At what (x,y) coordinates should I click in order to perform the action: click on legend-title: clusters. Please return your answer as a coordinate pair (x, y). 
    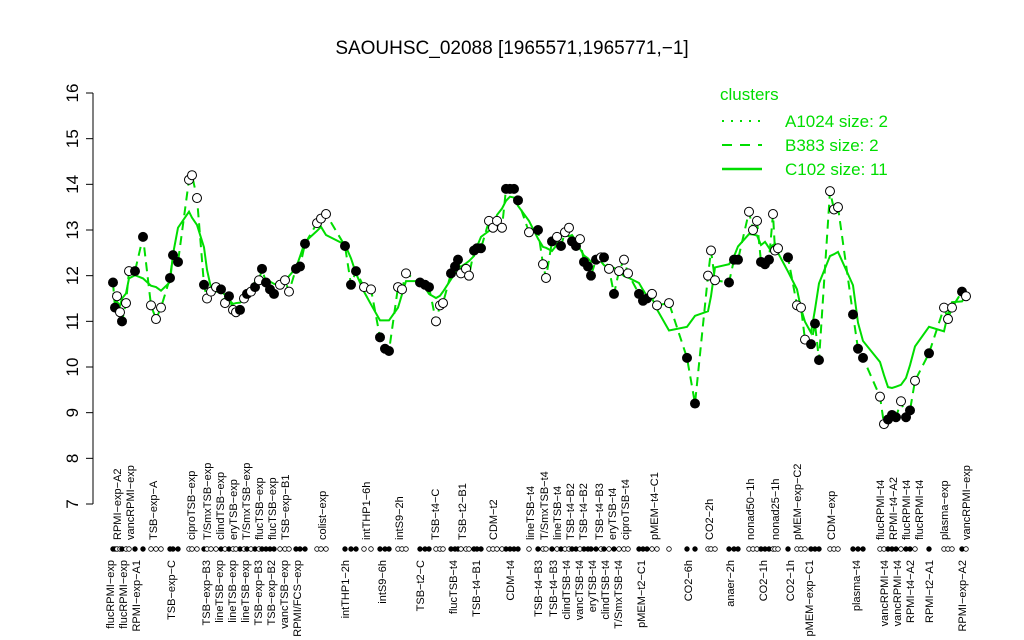
    Looking at the image, I should click on (749, 94).